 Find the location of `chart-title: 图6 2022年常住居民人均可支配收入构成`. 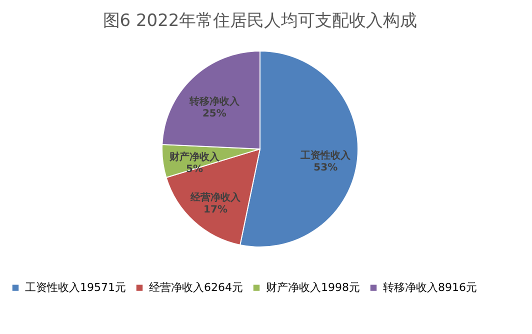

chart-title: 图6 2022年常住居民人均可支配收入构成 is located at coordinates (260, 21).